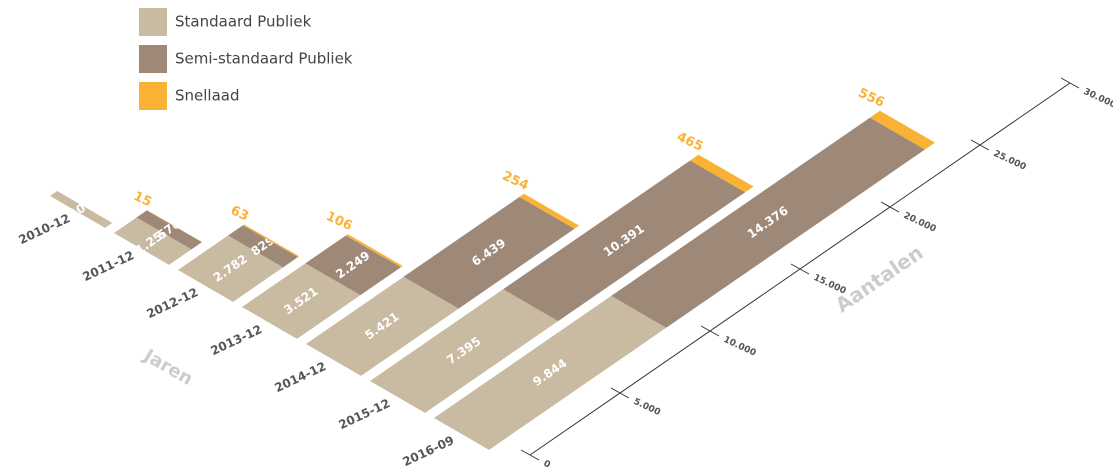 The height and width of the screenshot is (473, 1113). Describe the element at coordinates (547, 464) in the screenshot. I see `tick-label: 0` at that location.